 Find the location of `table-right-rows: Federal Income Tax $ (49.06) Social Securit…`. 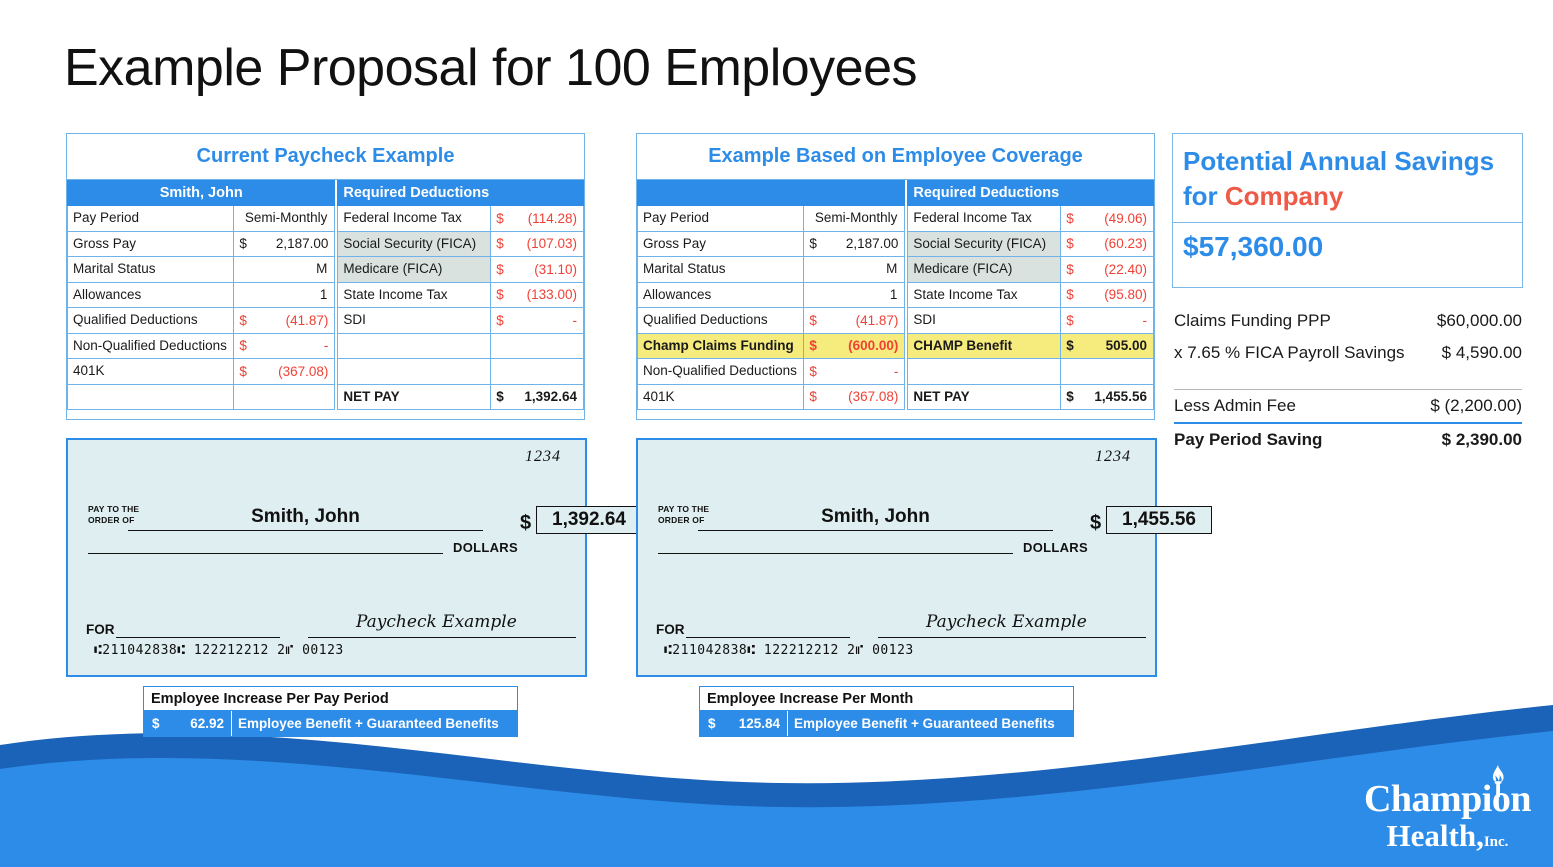

table-right-rows: Federal Income Tax $ (49.06) Social Securit… is located at coordinates (1030, 308).